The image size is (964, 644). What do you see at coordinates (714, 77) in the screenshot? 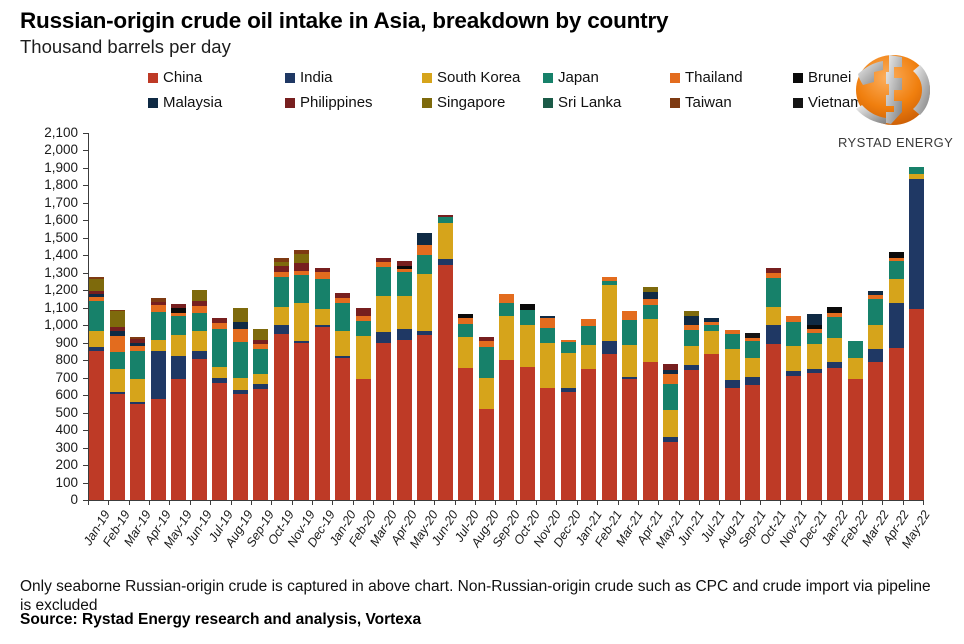
I see `legend-label: Thailand` at bounding box center [714, 77].